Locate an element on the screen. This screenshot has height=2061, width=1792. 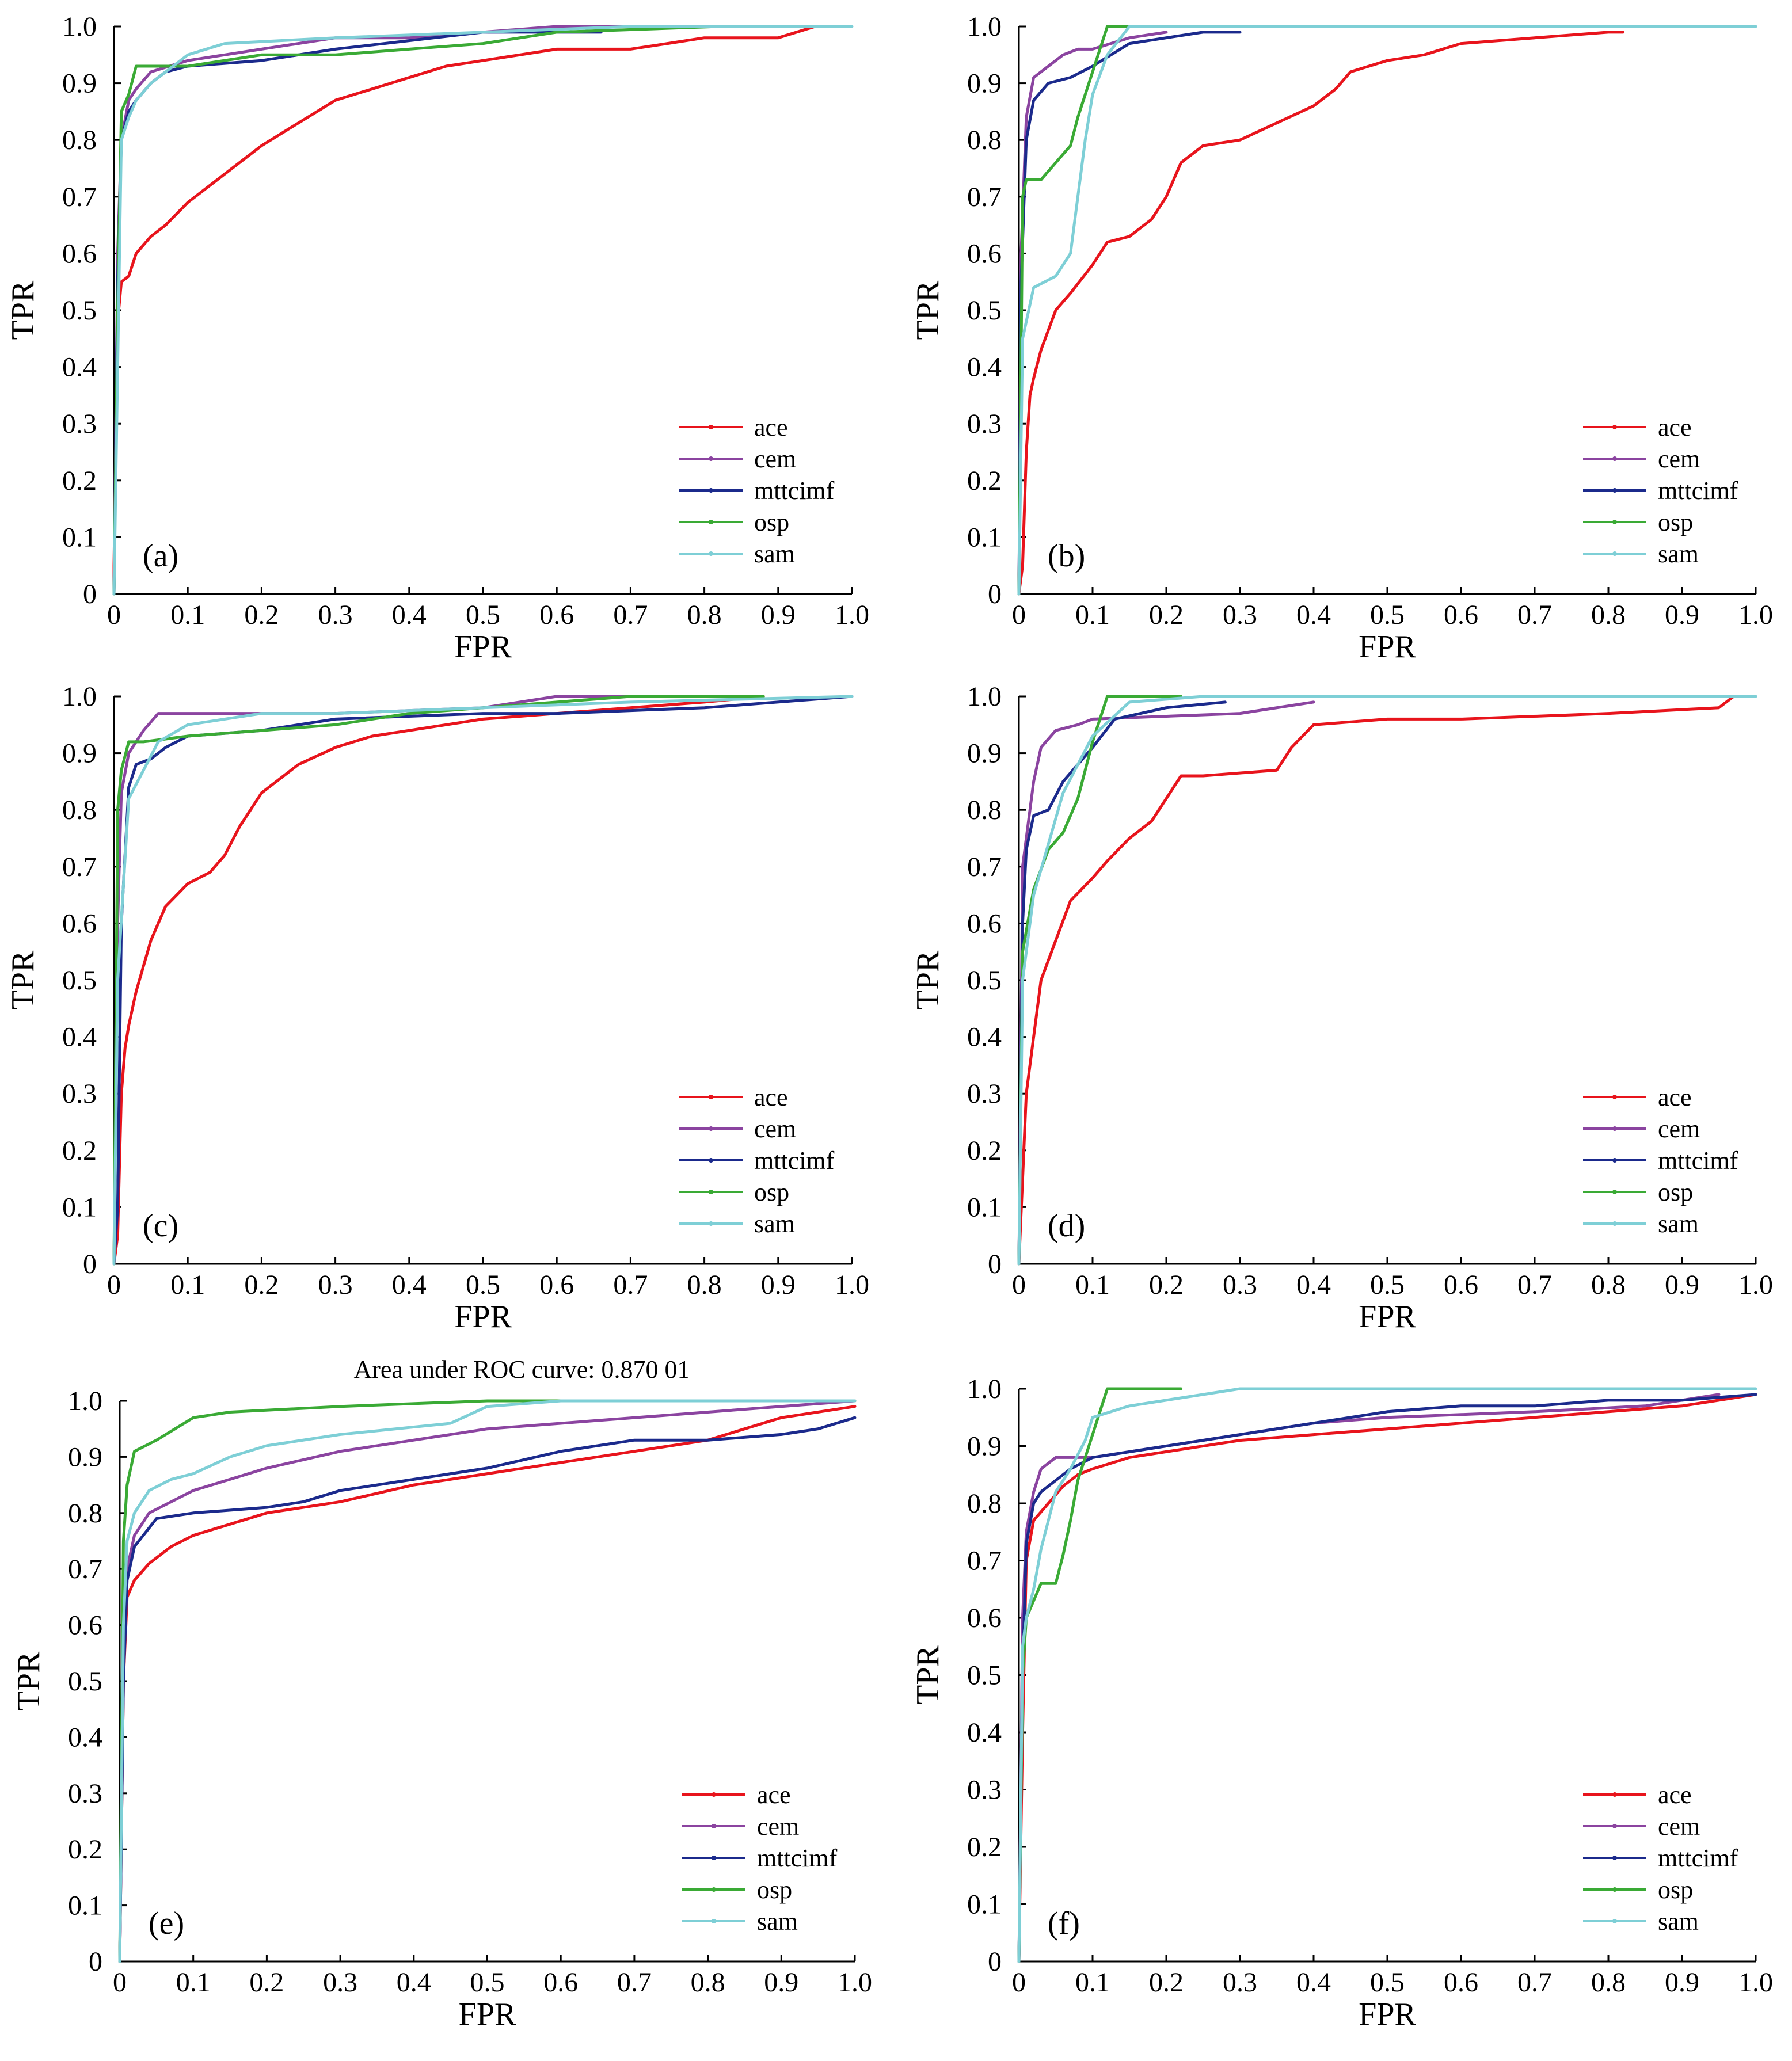
panel-label: (c) is located at coordinates (160, 1226).